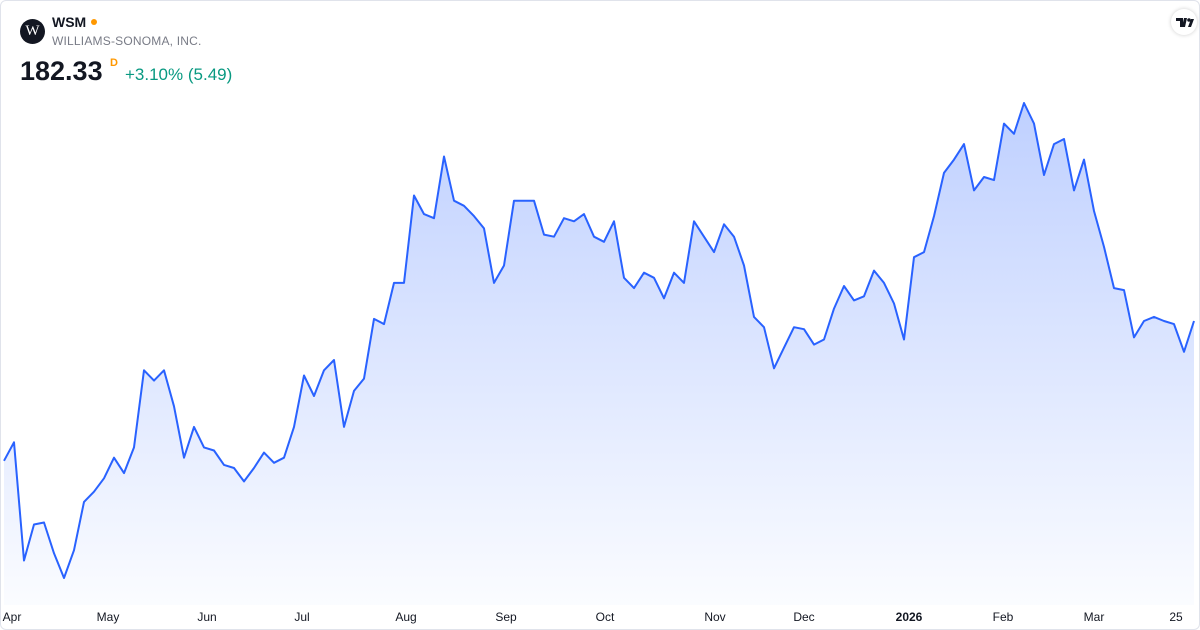 This screenshot has height=630, width=1200. Describe the element at coordinates (1094, 617) in the screenshot. I see `x-tick-label: Mar` at that location.